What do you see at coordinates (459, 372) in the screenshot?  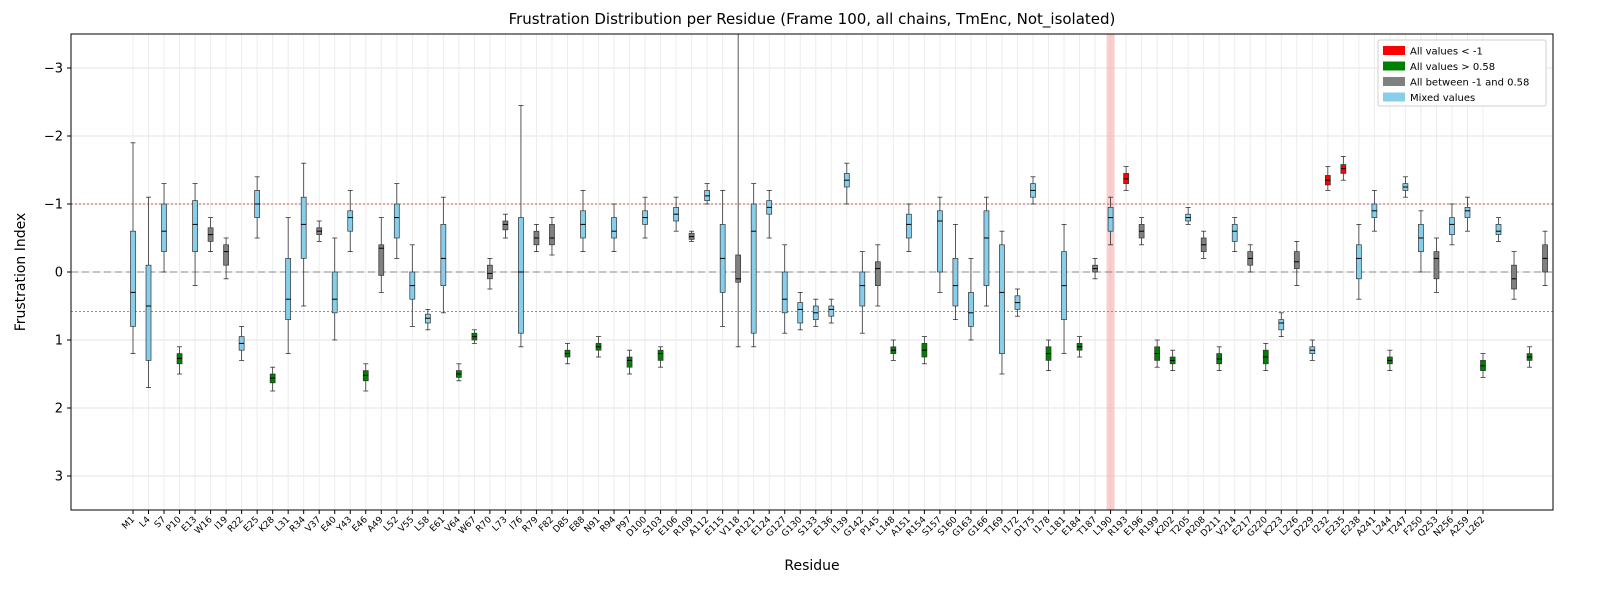 I see `box-V64` at bounding box center [459, 372].